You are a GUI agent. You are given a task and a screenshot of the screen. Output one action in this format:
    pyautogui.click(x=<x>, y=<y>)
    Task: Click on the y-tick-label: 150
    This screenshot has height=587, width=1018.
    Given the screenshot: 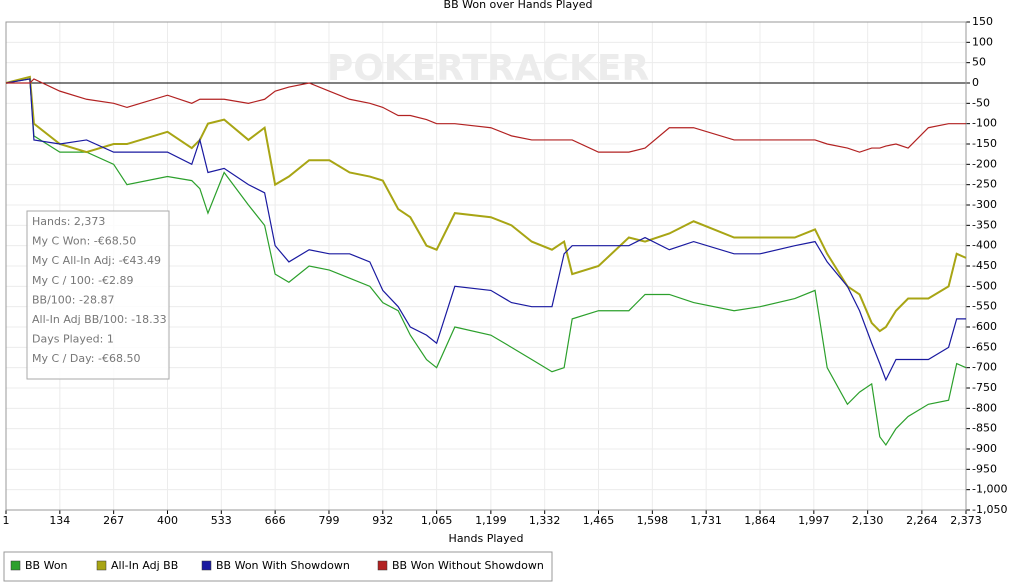 What is the action you would take?
    pyautogui.click(x=982, y=21)
    